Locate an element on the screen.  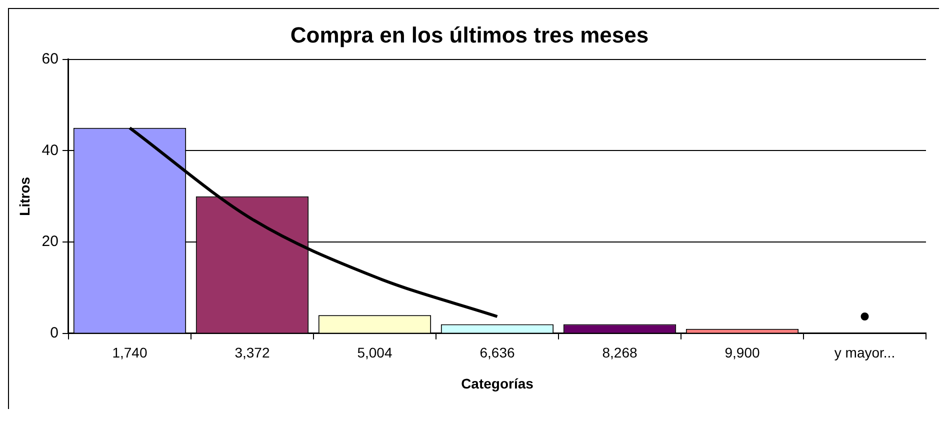
x-tick-label: 6,636 is located at coordinates (497, 352).